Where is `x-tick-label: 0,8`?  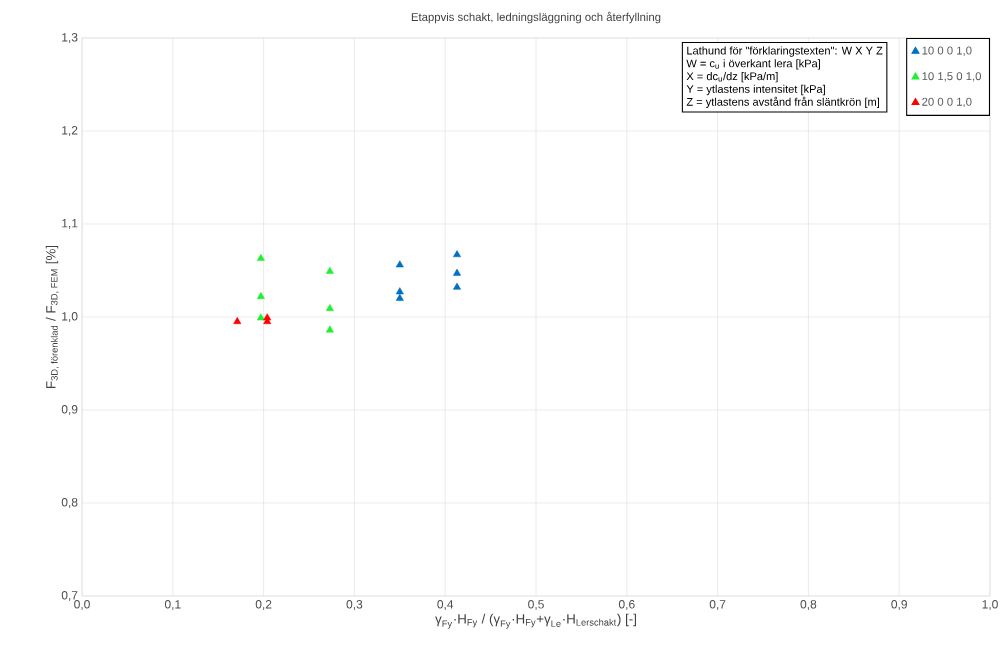 x-tick-label: 0,8 is located at coordinates (808, 605).